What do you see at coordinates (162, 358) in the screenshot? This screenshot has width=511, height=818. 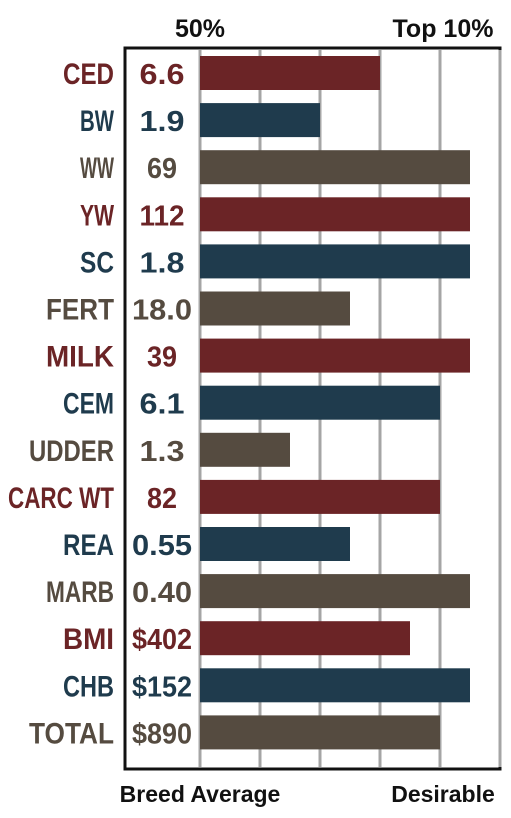 I see `value-label: 39` at bounding box center [162, 358].